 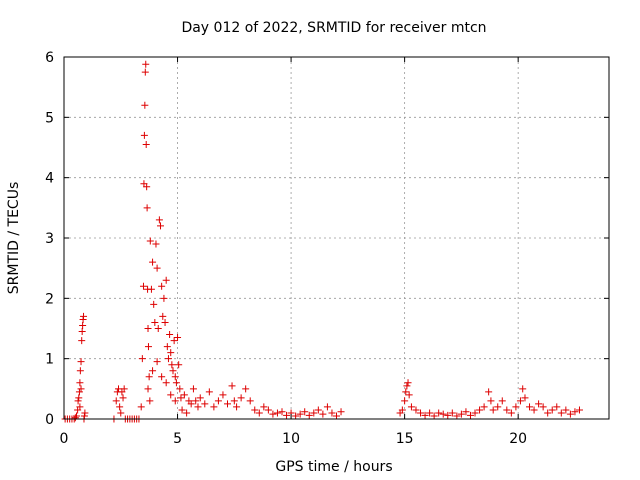 What do you see at coordinates (49, 239) in the screenshot?
I see `y-tick-label: 3` at bounding box center [49, 239].